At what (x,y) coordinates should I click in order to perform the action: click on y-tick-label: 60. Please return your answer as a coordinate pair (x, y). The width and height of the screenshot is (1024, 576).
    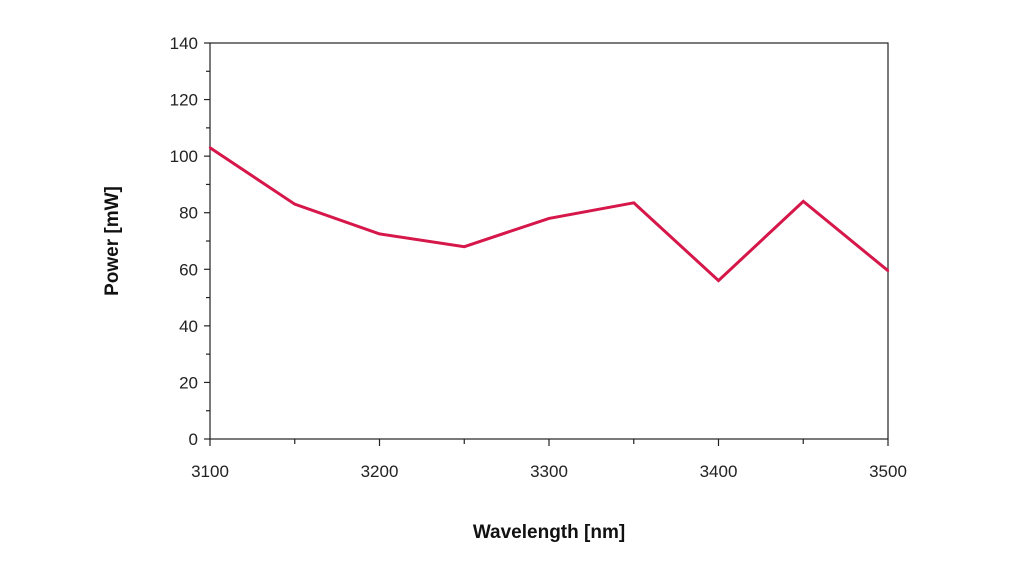
    Looking at the image, I should click on (188, 269).